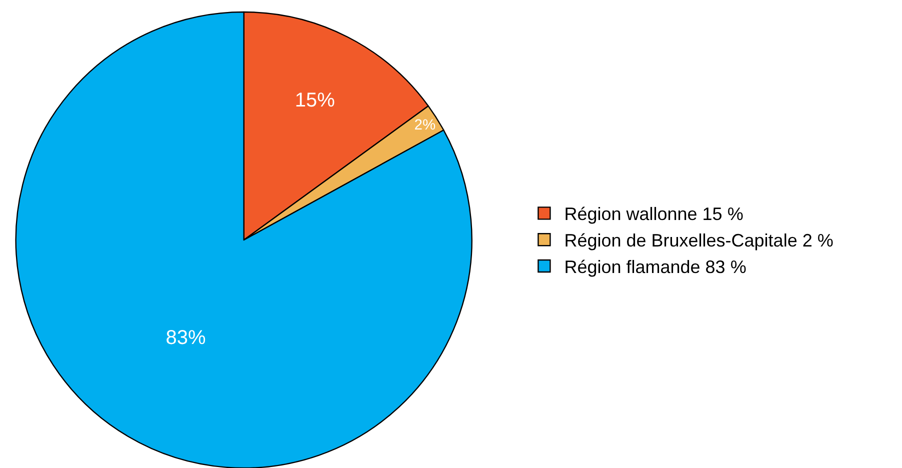  Describe the element at coordinates (655, 267) in the screenshot. I see `legend-label: Région flamande 83 %` at that location.